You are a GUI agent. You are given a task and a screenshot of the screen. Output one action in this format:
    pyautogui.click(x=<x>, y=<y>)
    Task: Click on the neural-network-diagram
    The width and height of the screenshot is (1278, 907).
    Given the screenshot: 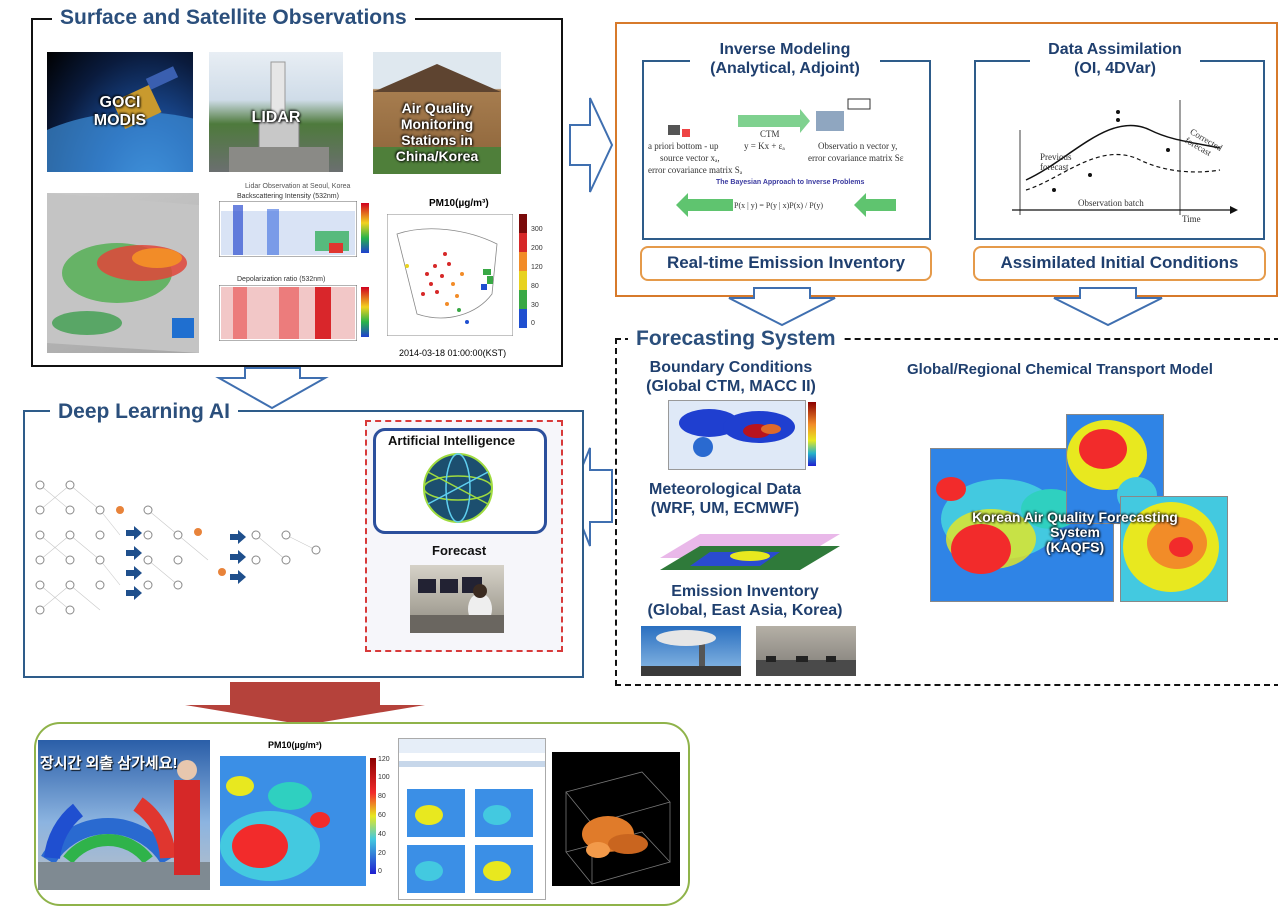 What is the action you would take?
    pyautogui.click(x=185, y=545)
    